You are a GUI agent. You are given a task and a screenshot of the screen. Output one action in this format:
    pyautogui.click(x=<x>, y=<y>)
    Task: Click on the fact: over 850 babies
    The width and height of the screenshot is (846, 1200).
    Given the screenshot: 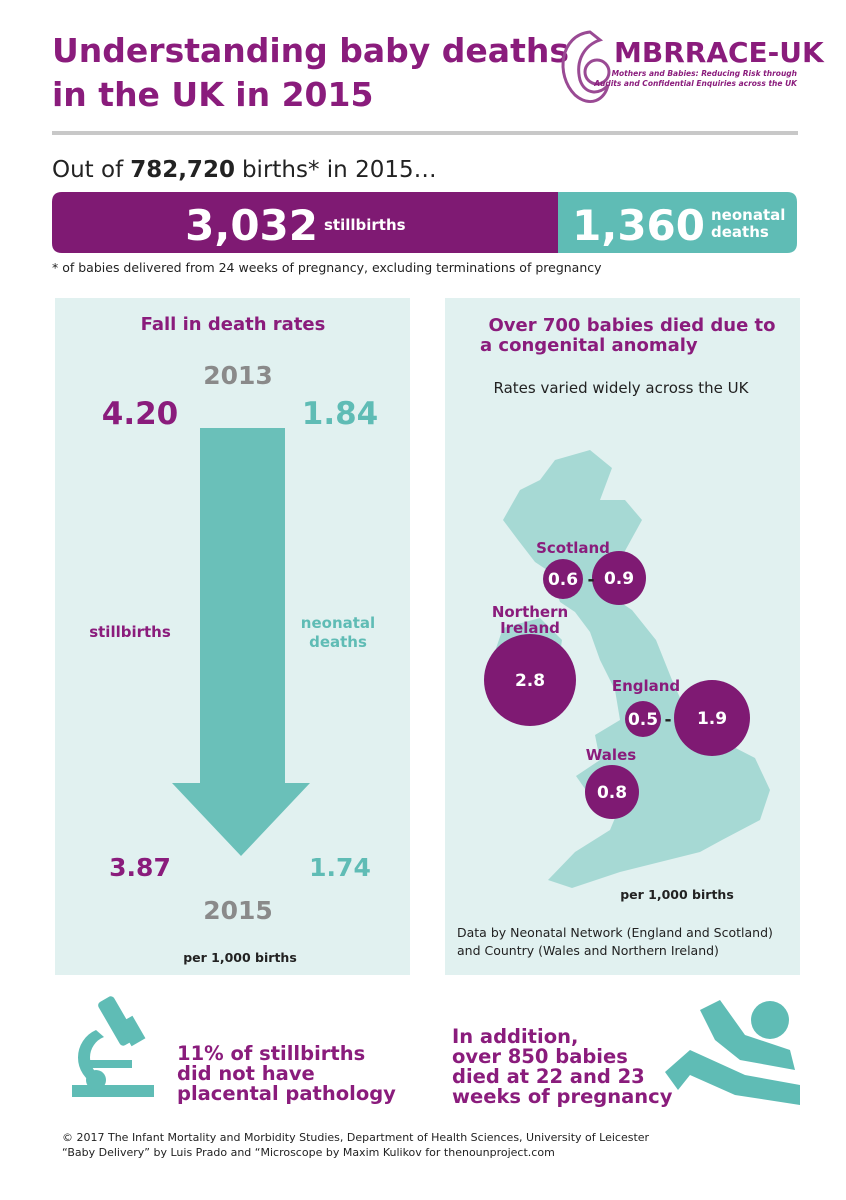 What is the action you would take?
    pyautogui.click(x=540, y=1056)
    